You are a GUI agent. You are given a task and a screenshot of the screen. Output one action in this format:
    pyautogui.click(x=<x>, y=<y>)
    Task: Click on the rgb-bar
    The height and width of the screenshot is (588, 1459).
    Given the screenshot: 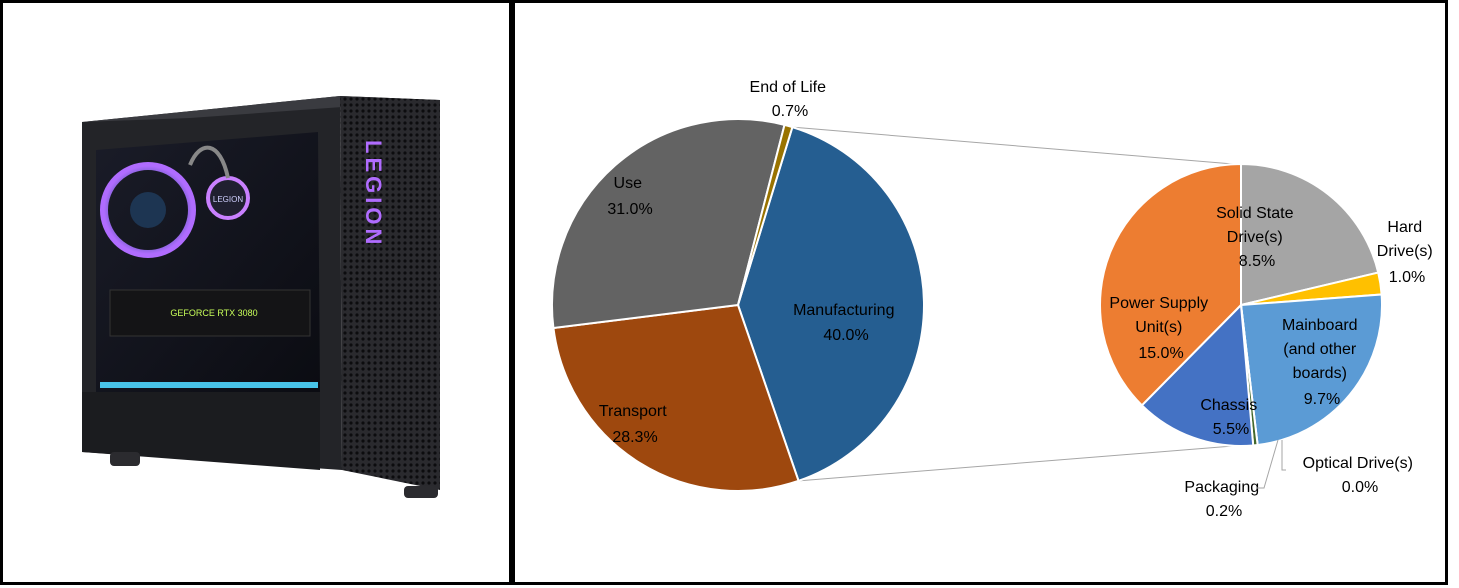 What is the action you would take?
    pyautogui.click(x=209, y=385)
    